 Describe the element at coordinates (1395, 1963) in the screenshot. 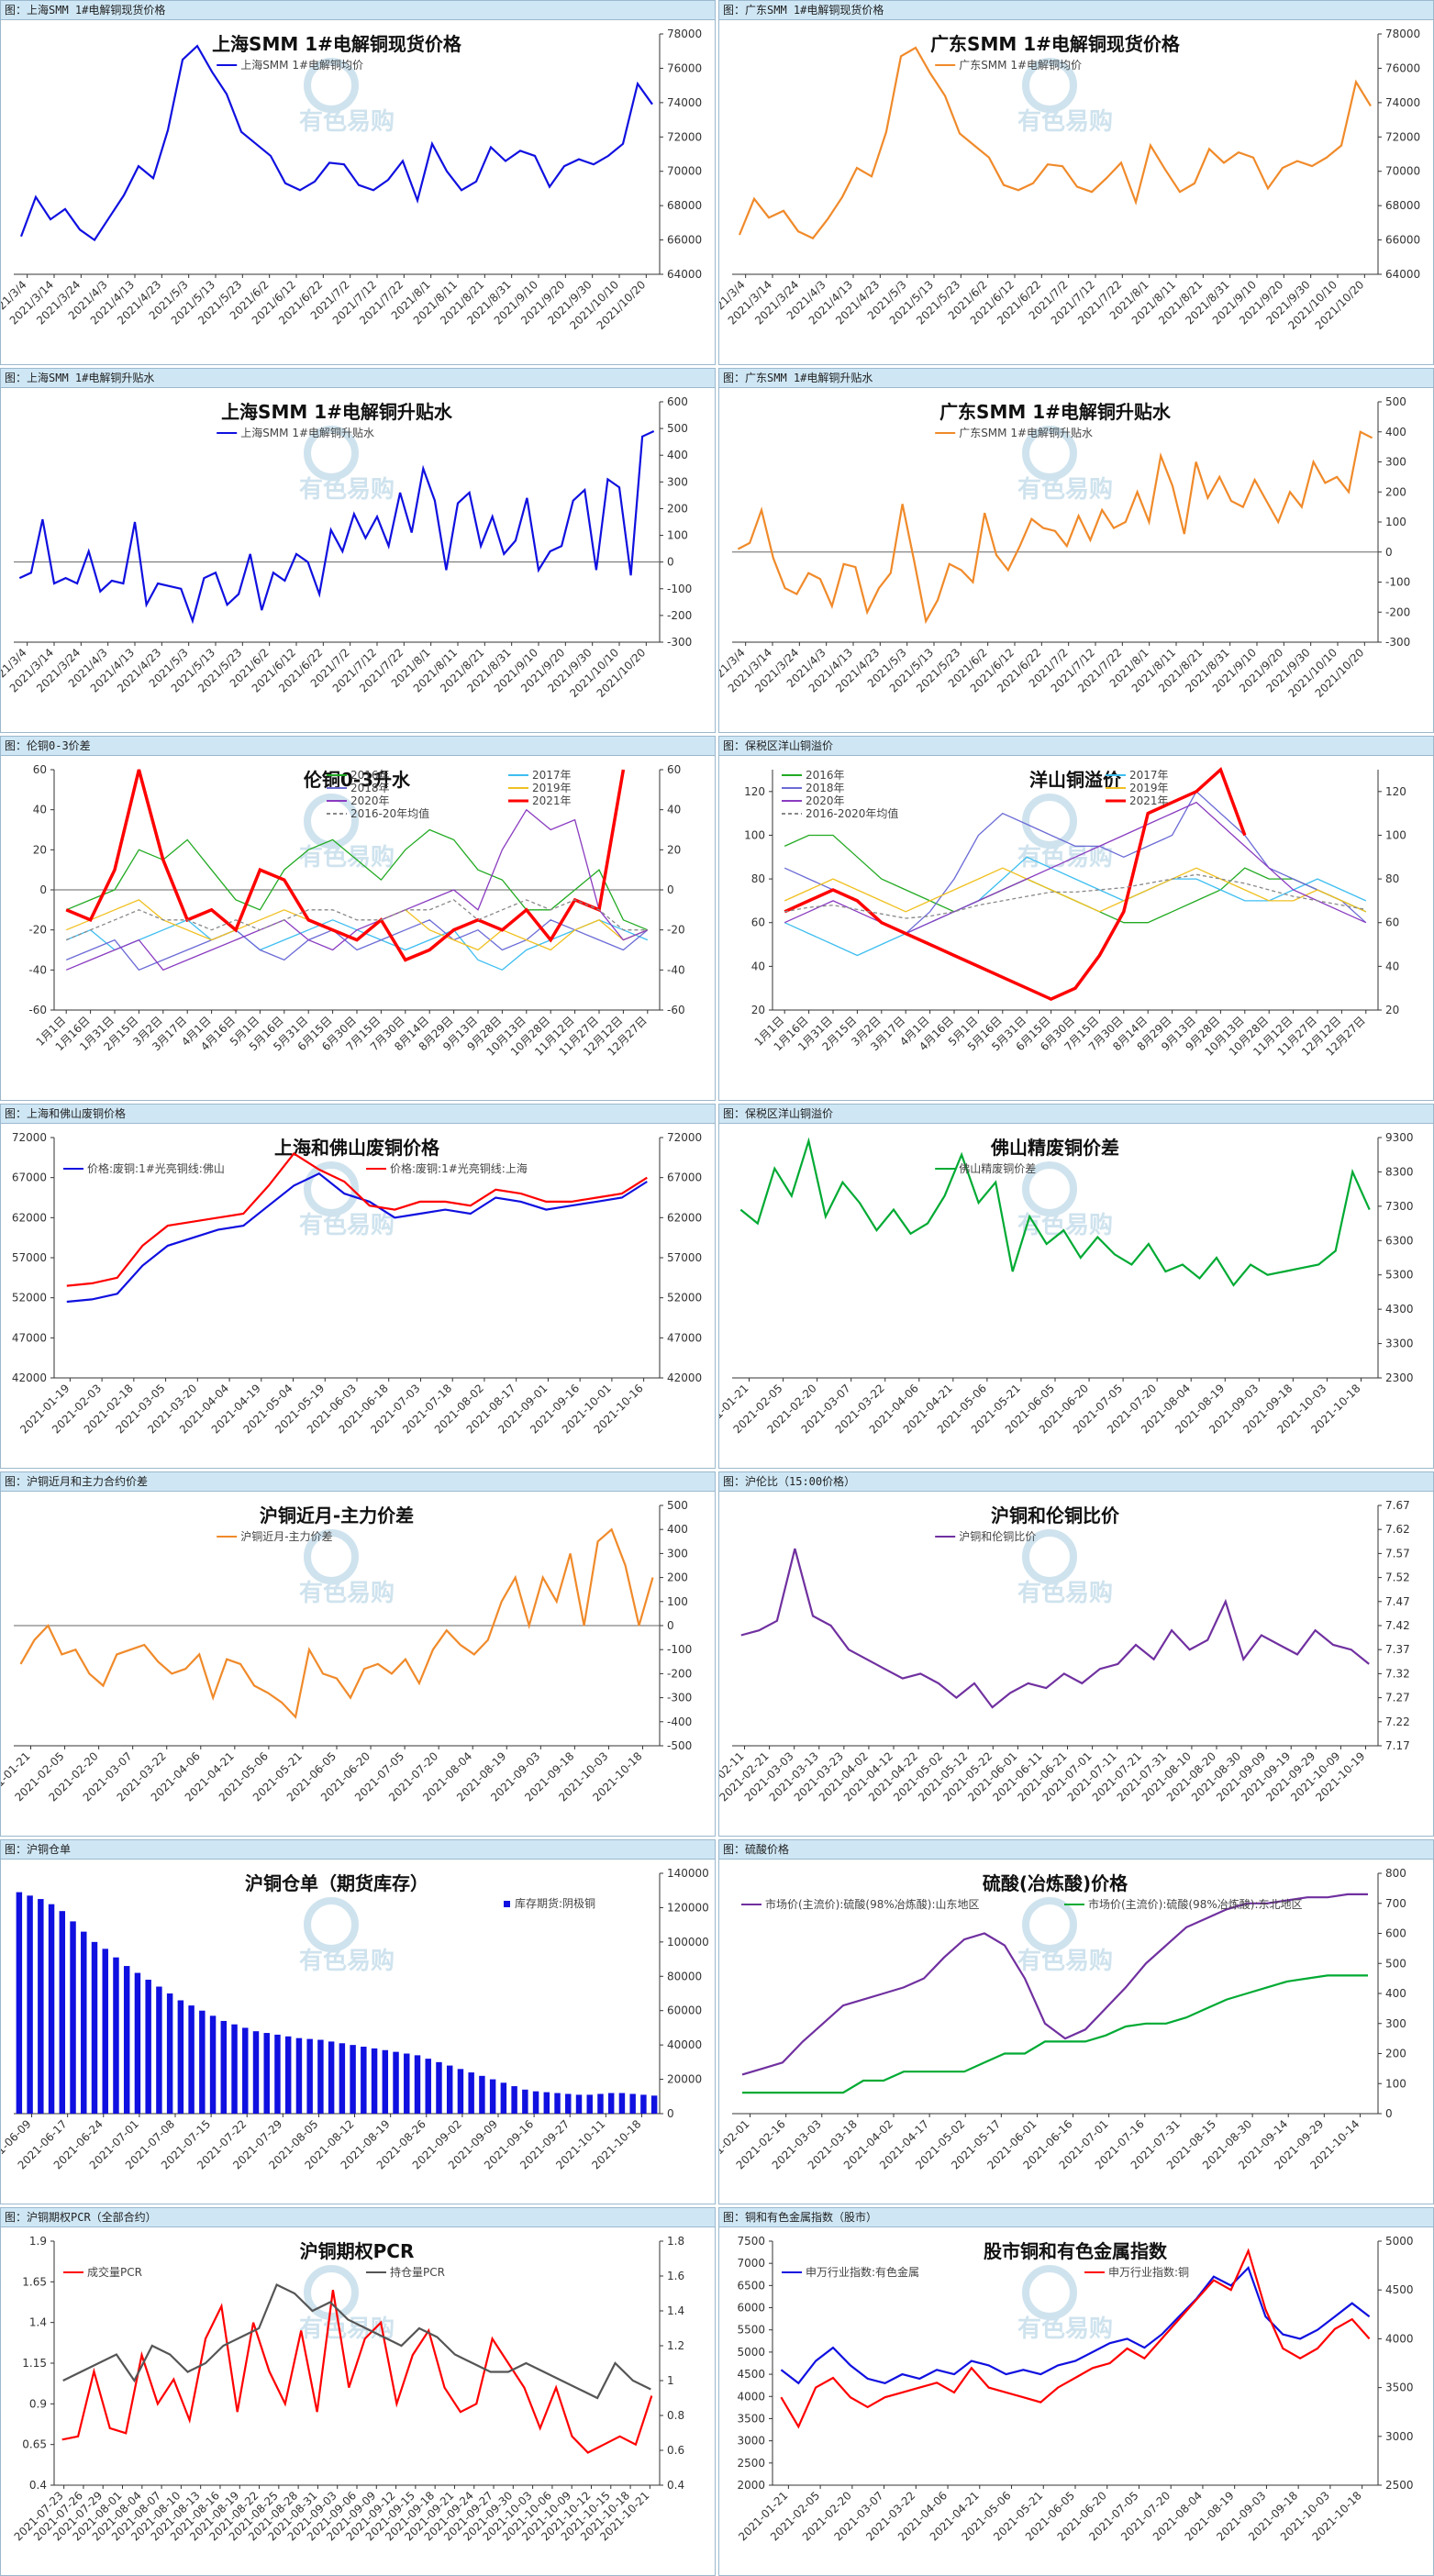

I see `y-tick-label: 500` at that location.